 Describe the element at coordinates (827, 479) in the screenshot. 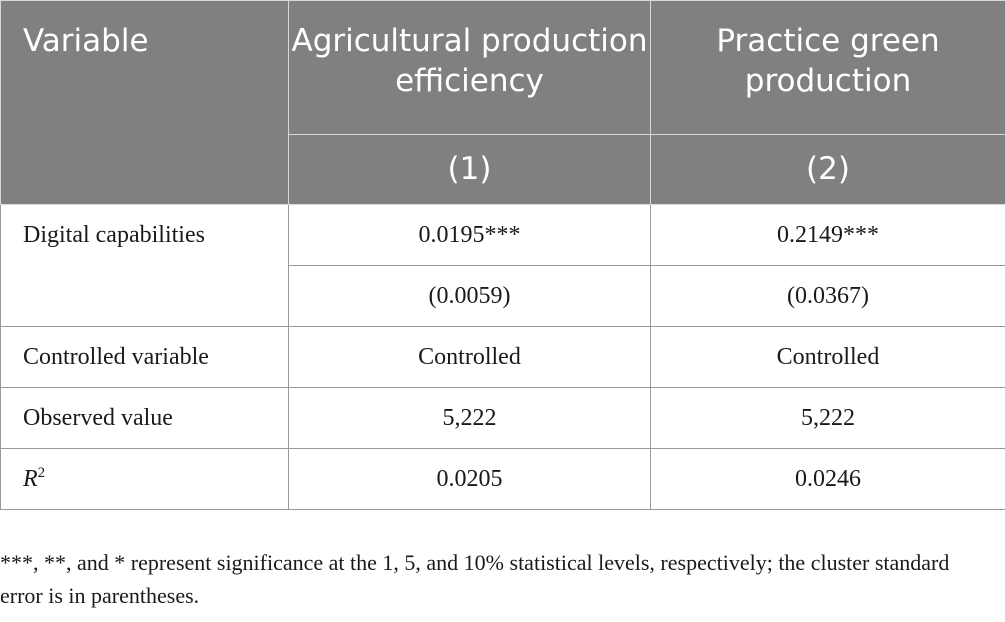

I see `table-cell: 0.0246` at that location.